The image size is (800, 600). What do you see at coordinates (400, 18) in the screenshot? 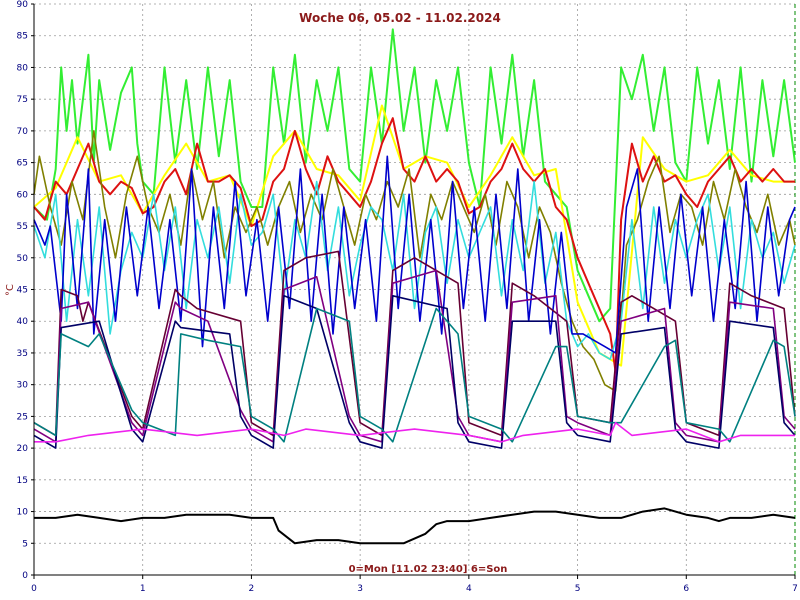
I see `chart-title: Woche 06, 05.02 - 11.02.2024` at bounding box center [400, 18].